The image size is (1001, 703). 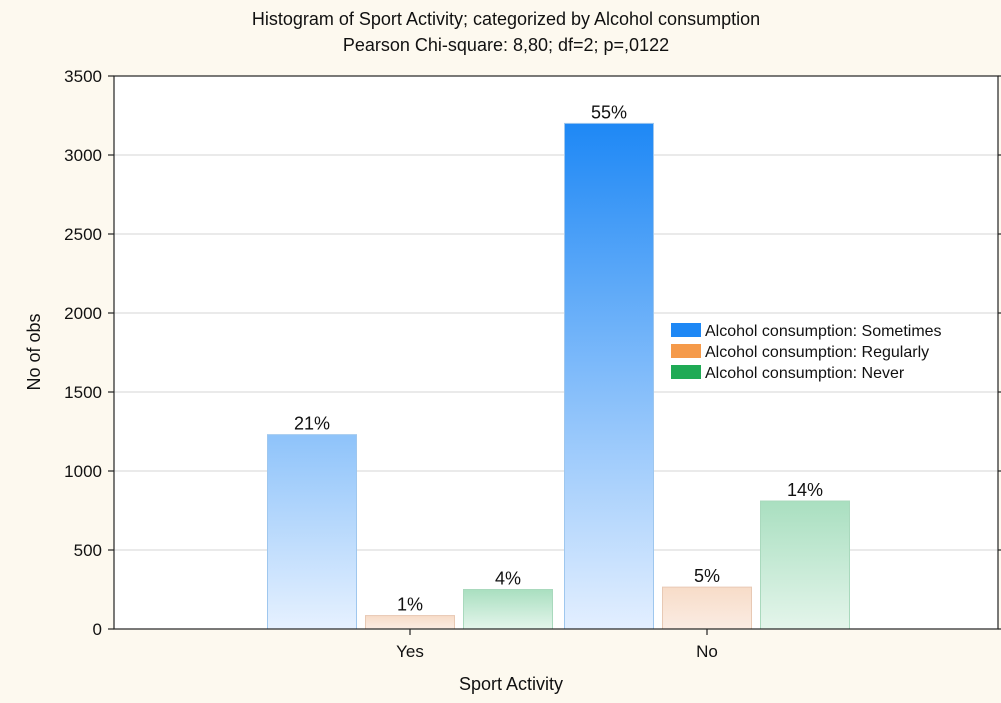 I want to click on data-label: 21%, so click(x=312, y=424).